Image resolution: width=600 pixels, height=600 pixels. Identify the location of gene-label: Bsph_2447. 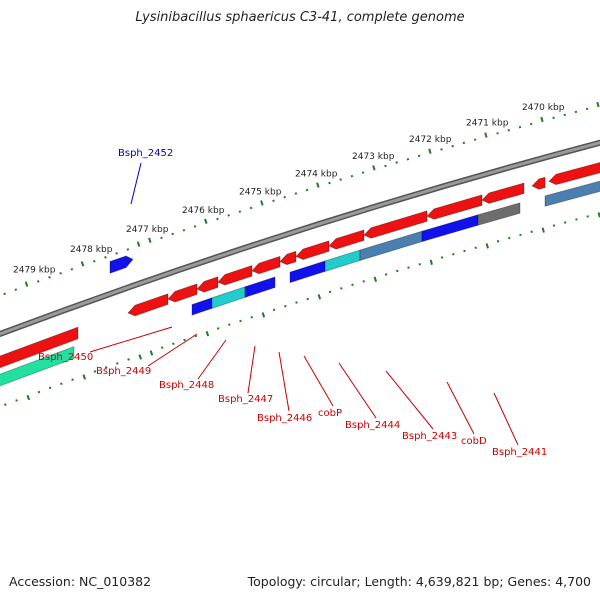
(245, 399).